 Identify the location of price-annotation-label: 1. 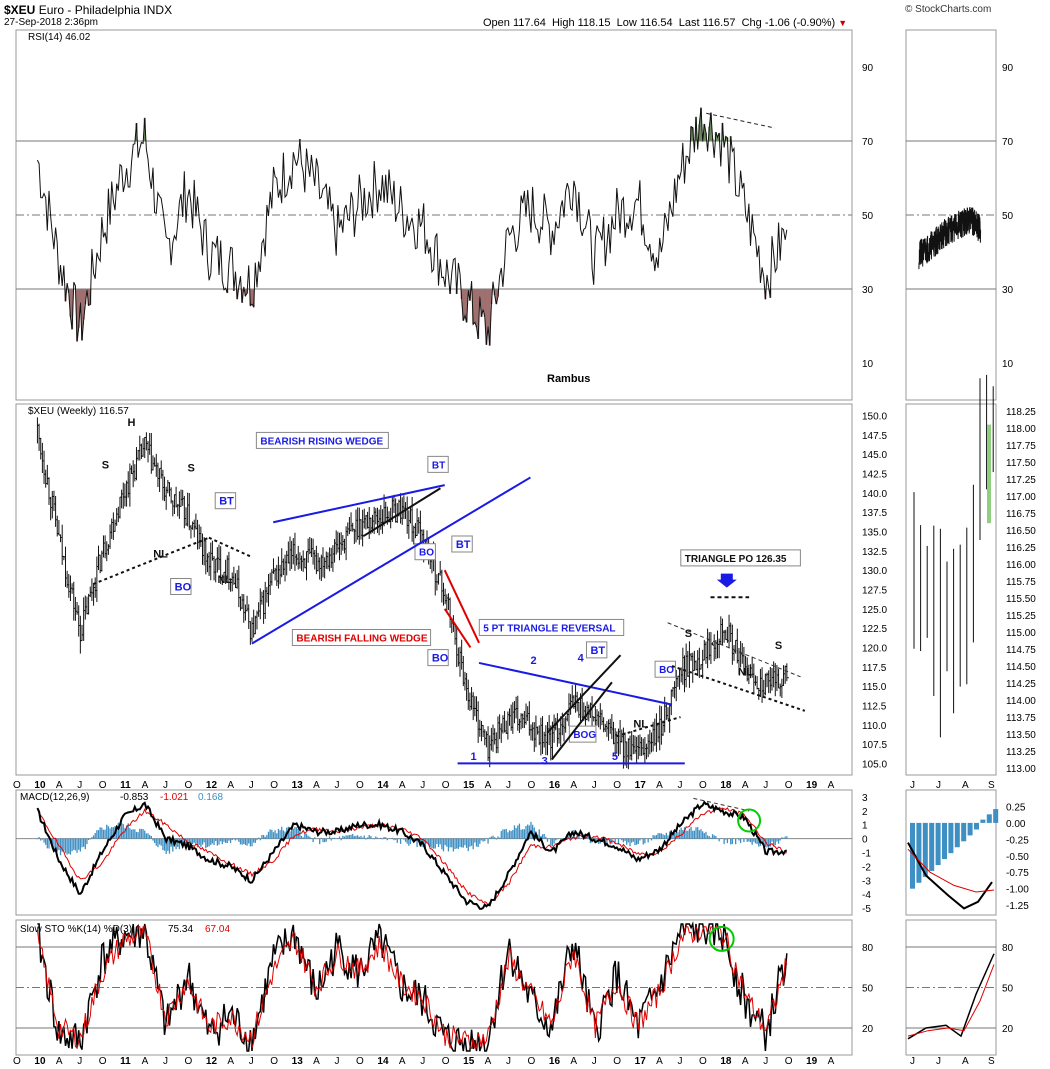
(473, 757).